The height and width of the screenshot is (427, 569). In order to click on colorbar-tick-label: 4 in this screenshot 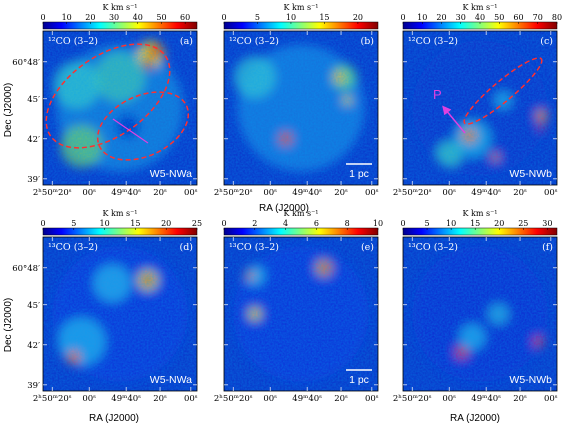, I will do `click(285, 223)`.